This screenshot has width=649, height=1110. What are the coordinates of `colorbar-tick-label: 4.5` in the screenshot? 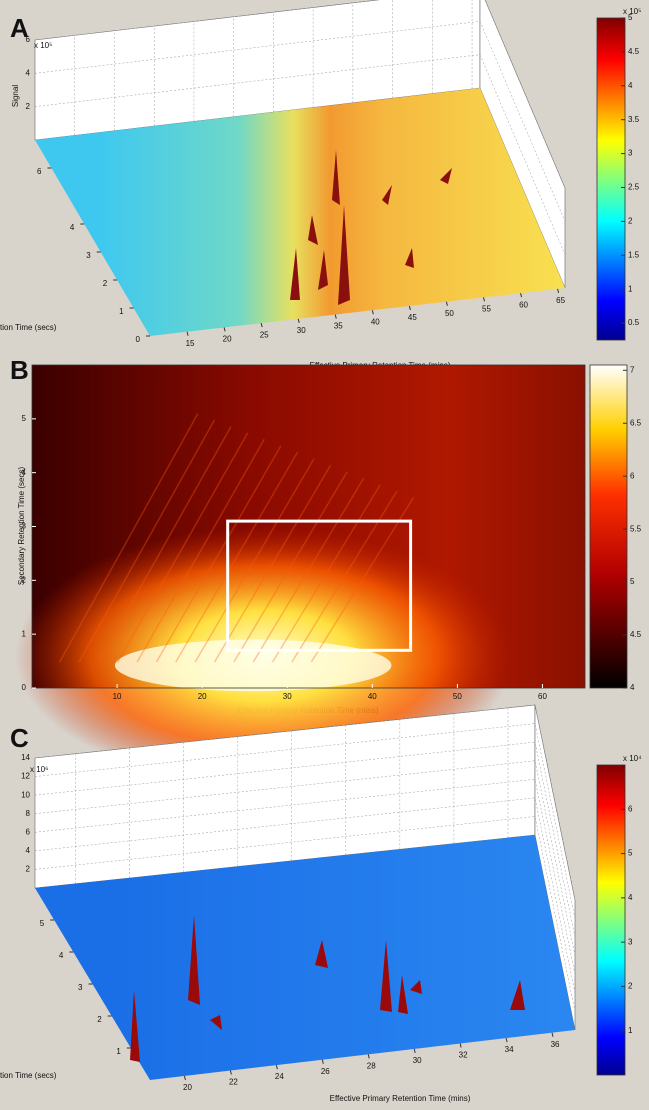 It's located at (634, 51).